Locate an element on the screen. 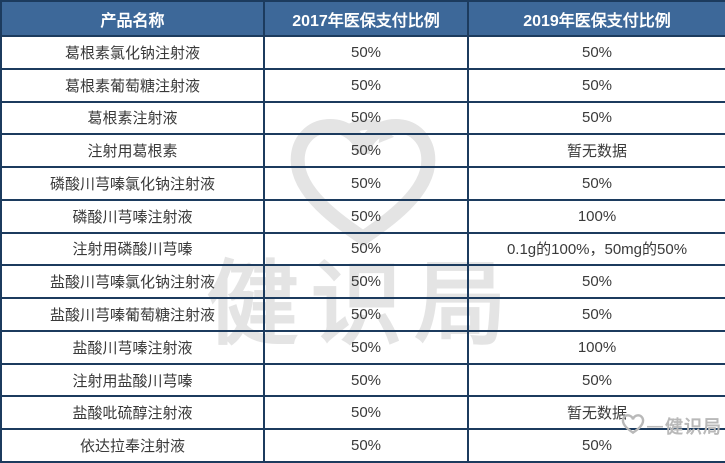  product-name-cell: 注射用磷酸川芎嗪 is located at coordinates (132, 249).